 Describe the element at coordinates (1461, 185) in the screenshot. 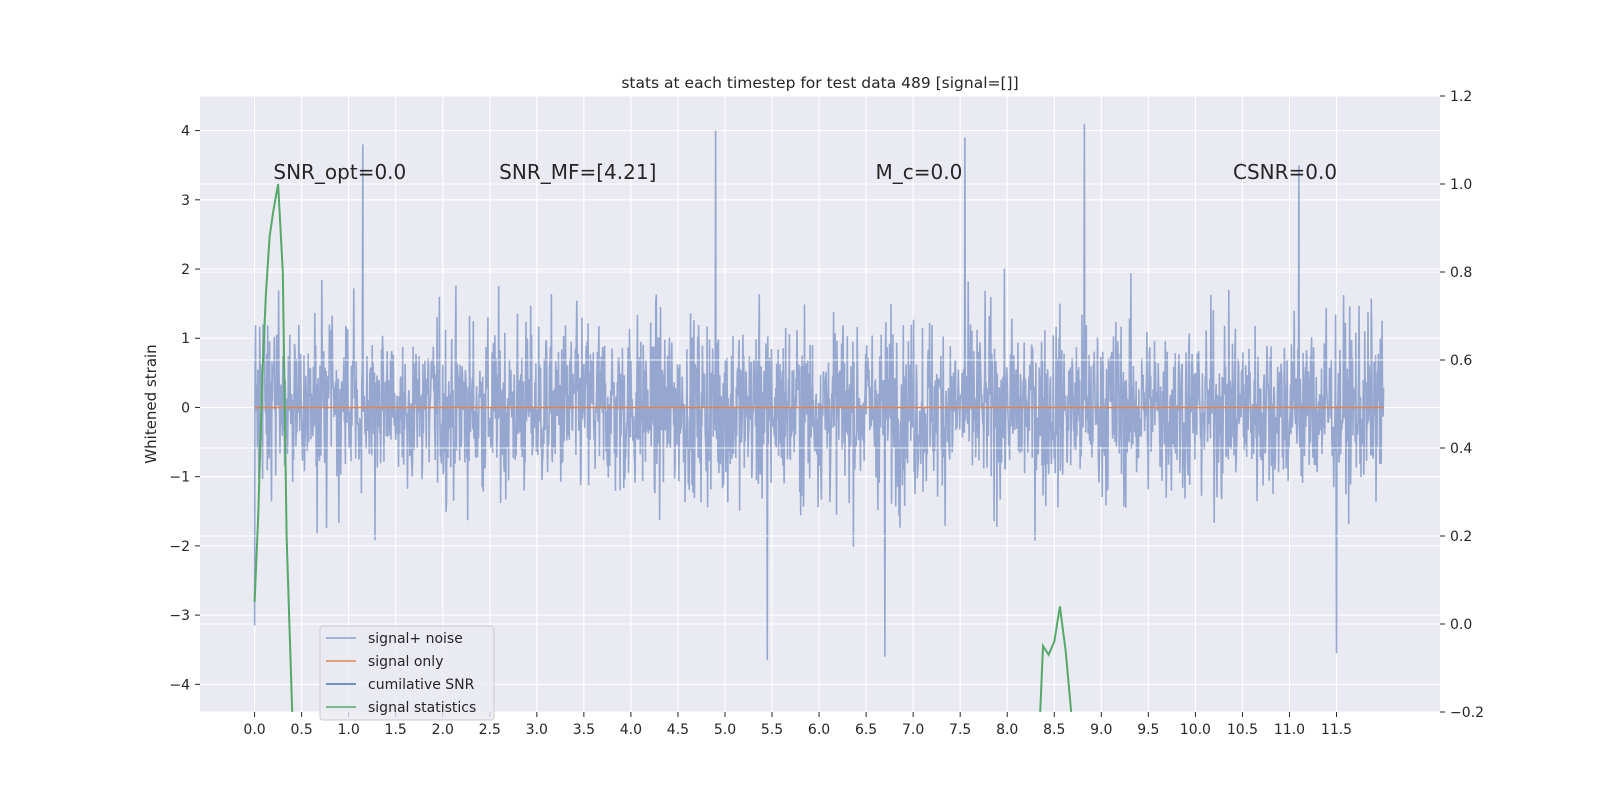

I see `y-tick-label-right: 1.0` at that location.